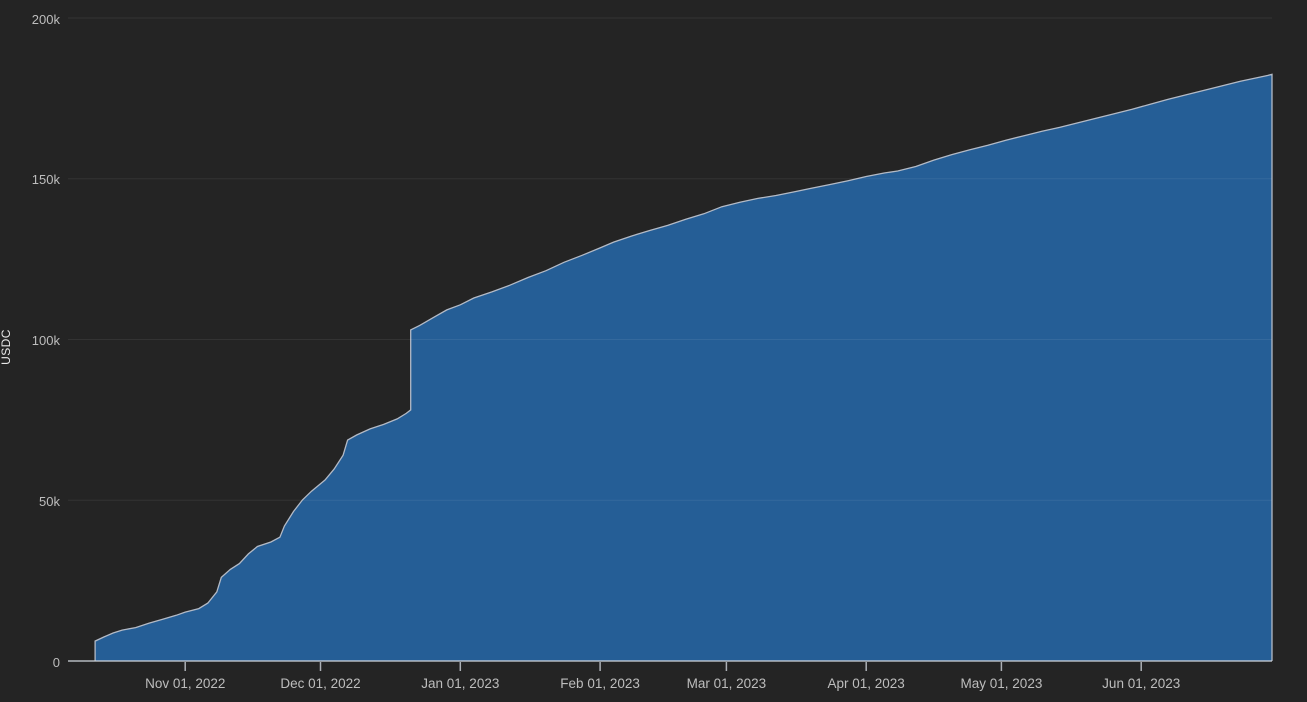 The height and width of the screenshot is (702, 1307). What do you see at coordinates (6, 347) in the screenshot?
I see `y-axis-title: USDC` at bounding box center [6, 347].